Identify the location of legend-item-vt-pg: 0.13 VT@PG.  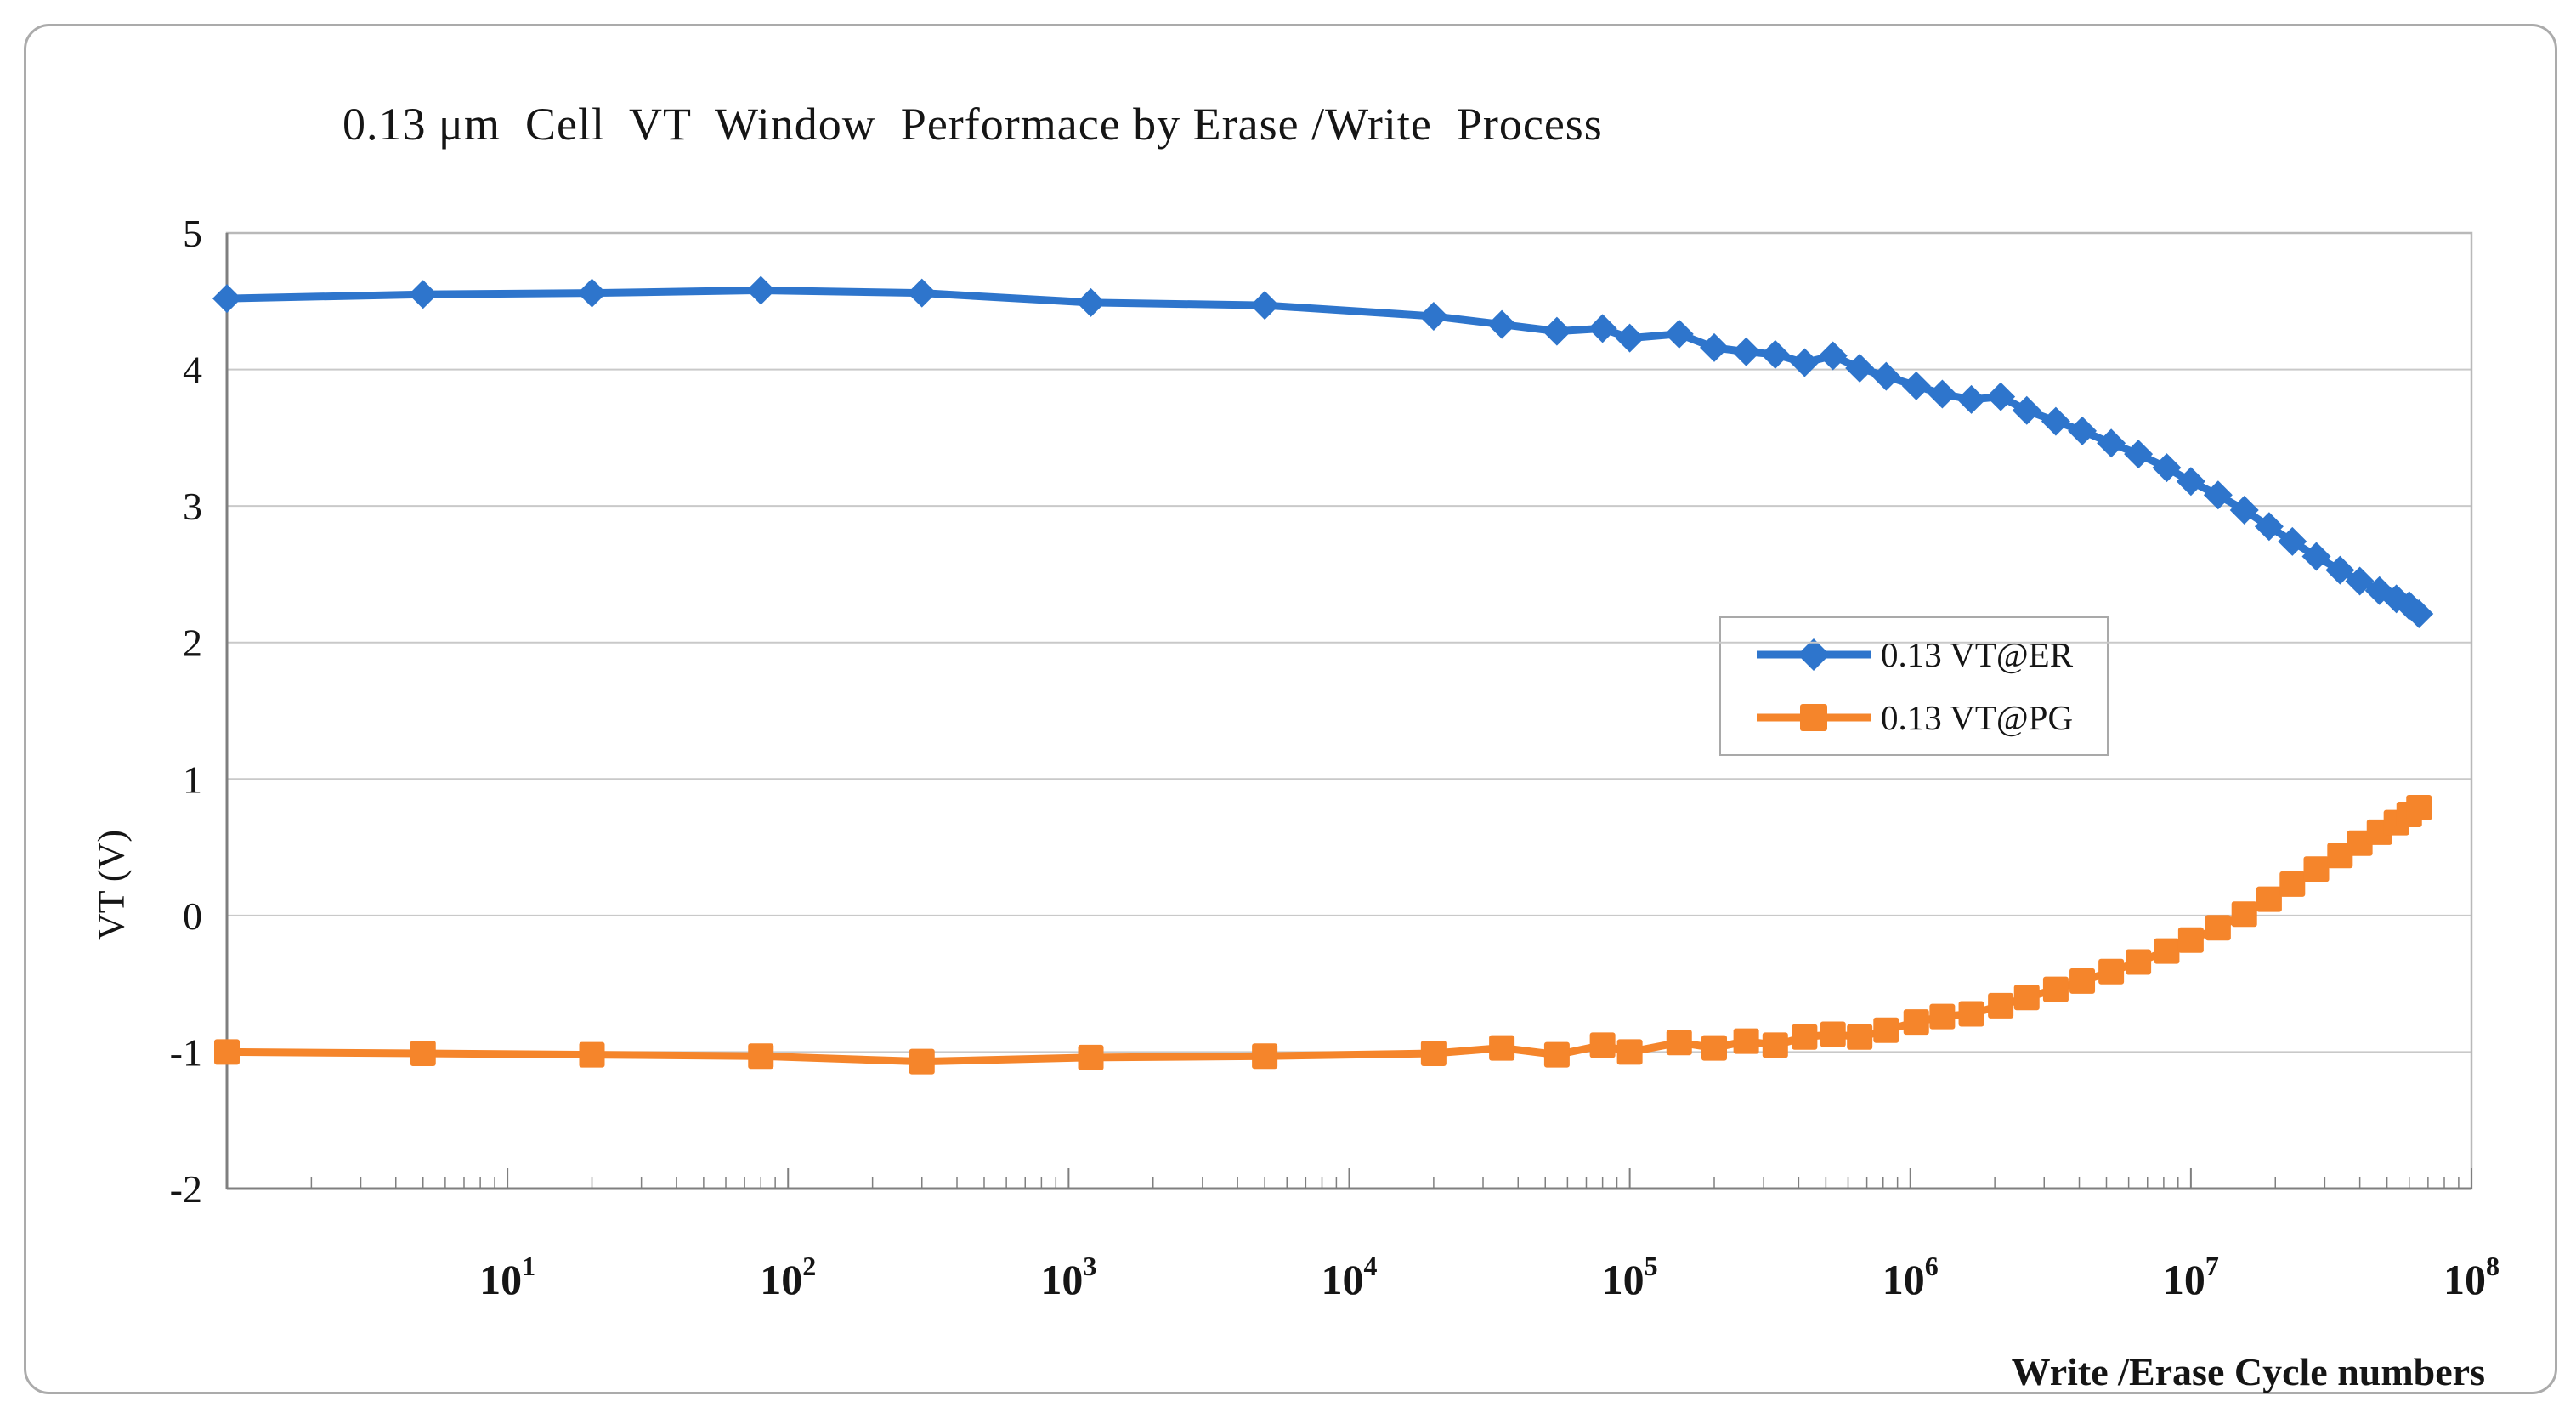
(1929, 717).